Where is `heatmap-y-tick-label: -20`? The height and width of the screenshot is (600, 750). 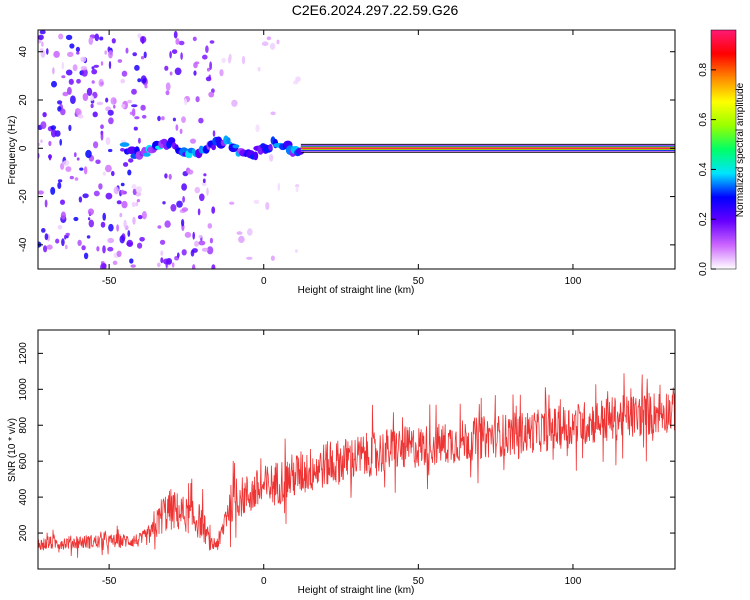
heatmap-y-tick-label: -20 is located at coordinates (23, 196).